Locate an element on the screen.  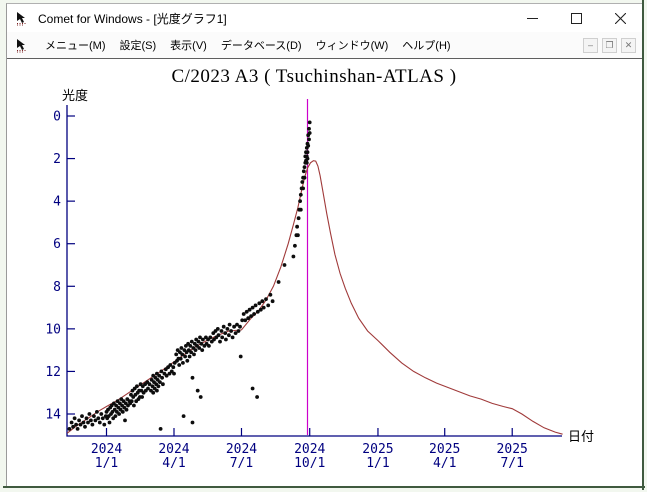
svg-text: 4 is located at coordinates (57, 202).